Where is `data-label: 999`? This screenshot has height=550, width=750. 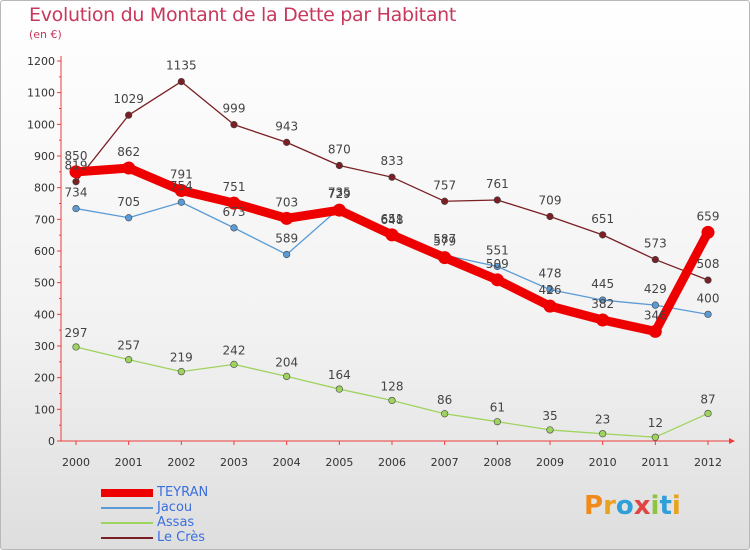
data-label: 999 is located at coordinates (234, 109).